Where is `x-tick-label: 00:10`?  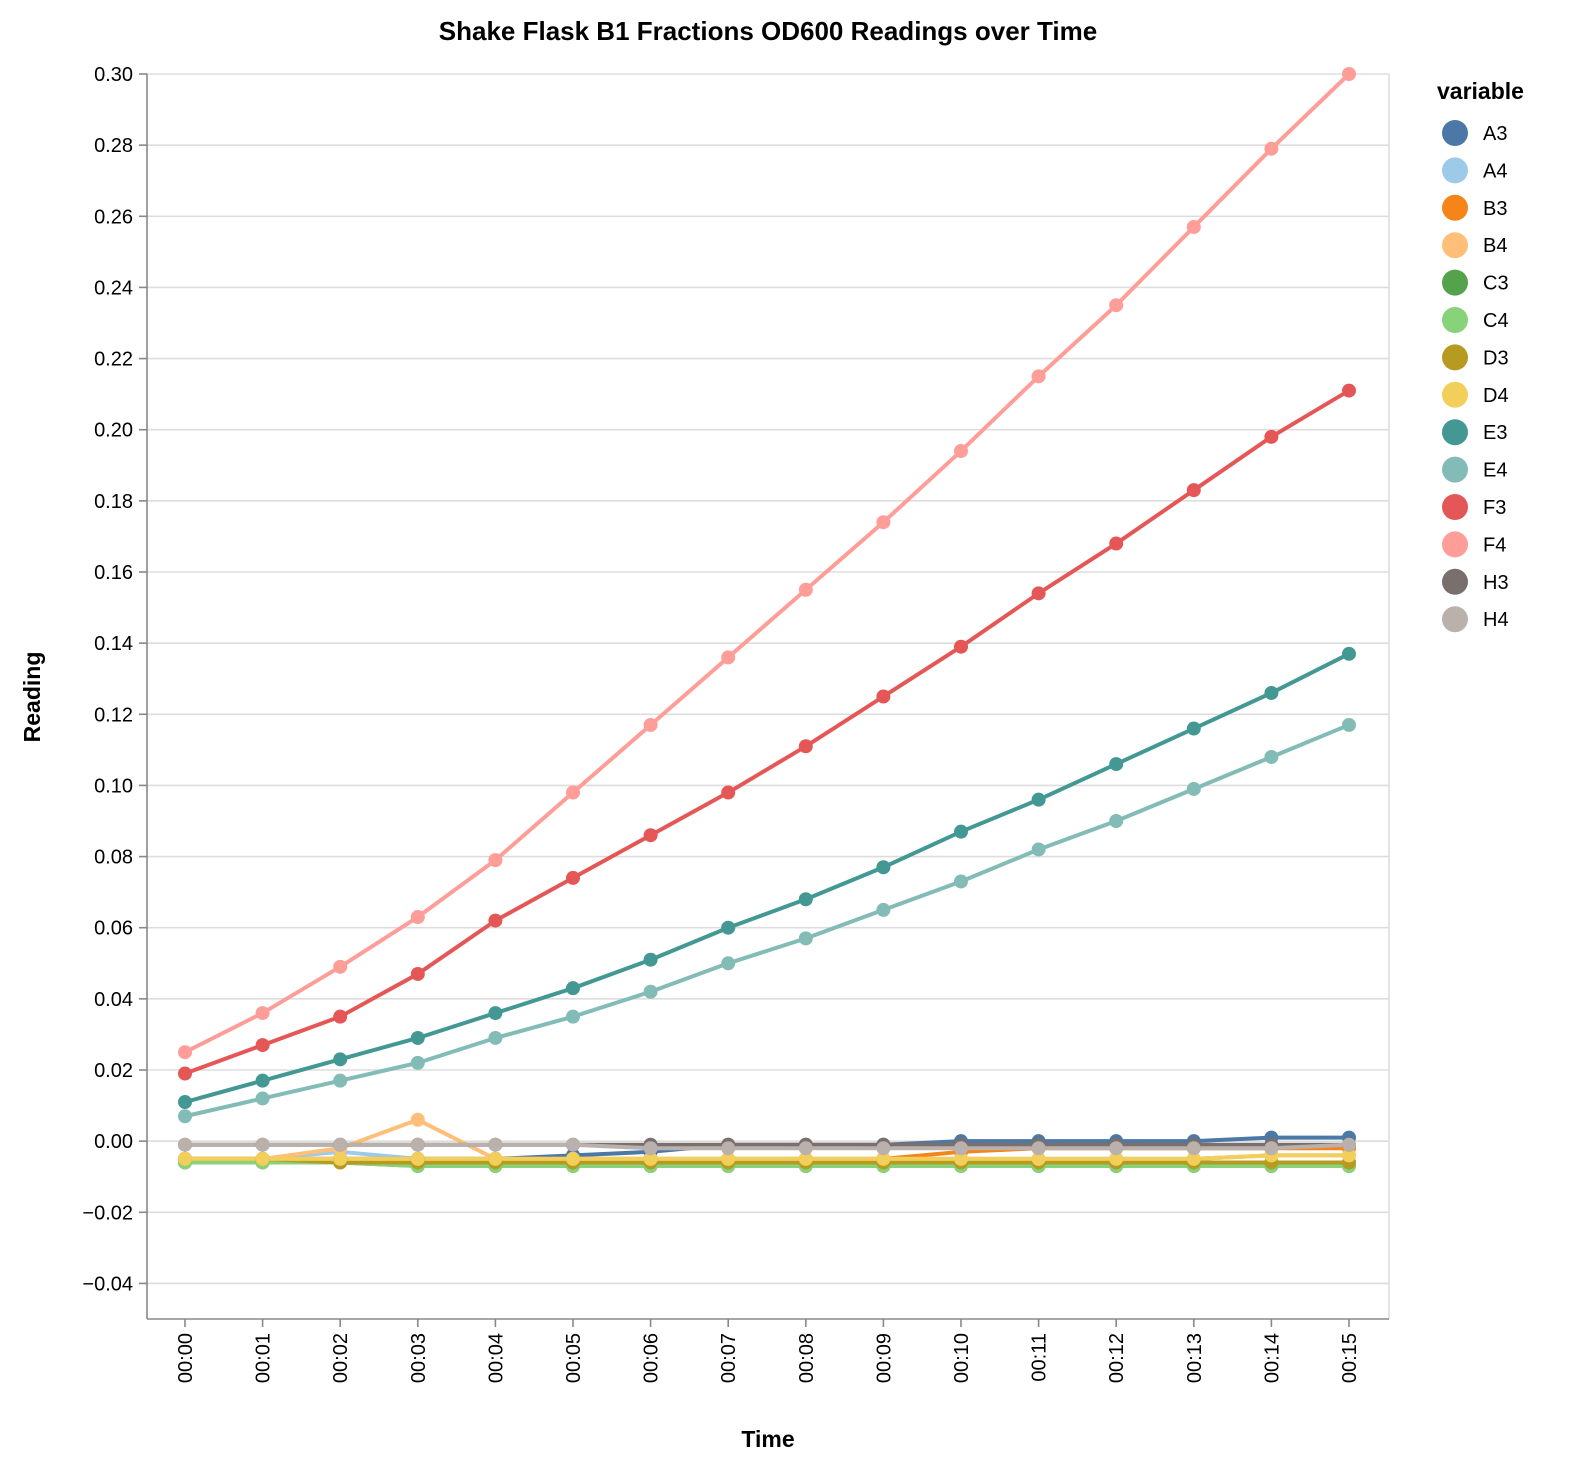 x-tick-label: 00:10 is located at coordinates (962, 1358).